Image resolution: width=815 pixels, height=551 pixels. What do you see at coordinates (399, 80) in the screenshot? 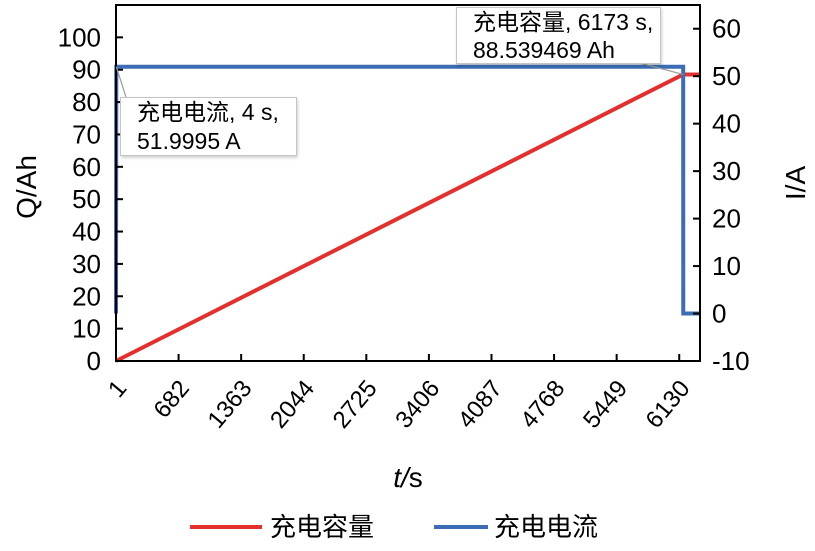
I see `data-tip-pointers` at bounding box center [399, 80].